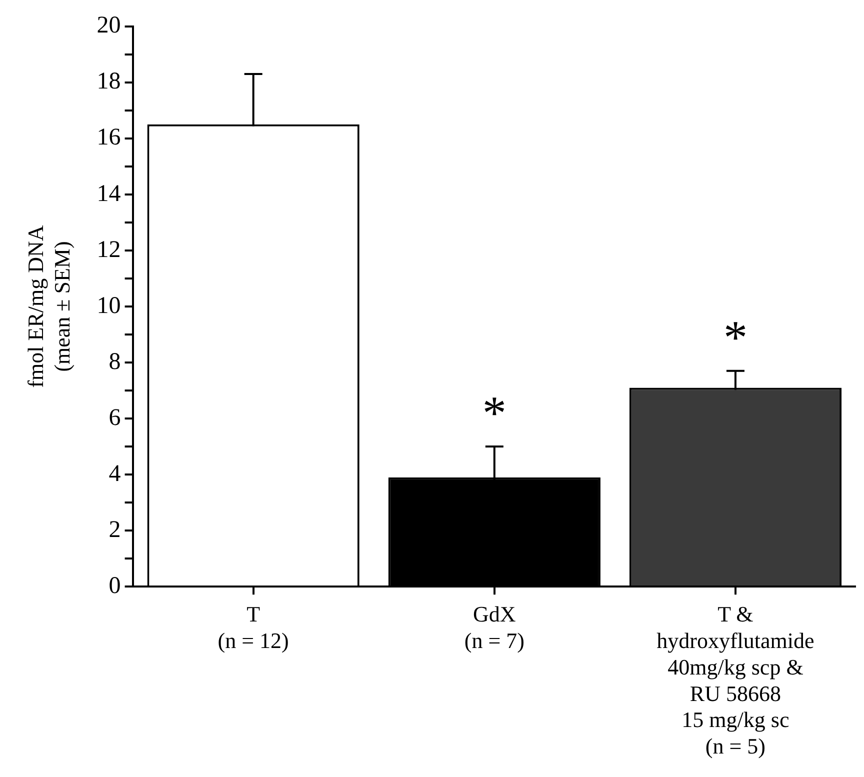 The image size is (864, 777). I want to click on y-tick-label: 6, so click(114, 417).